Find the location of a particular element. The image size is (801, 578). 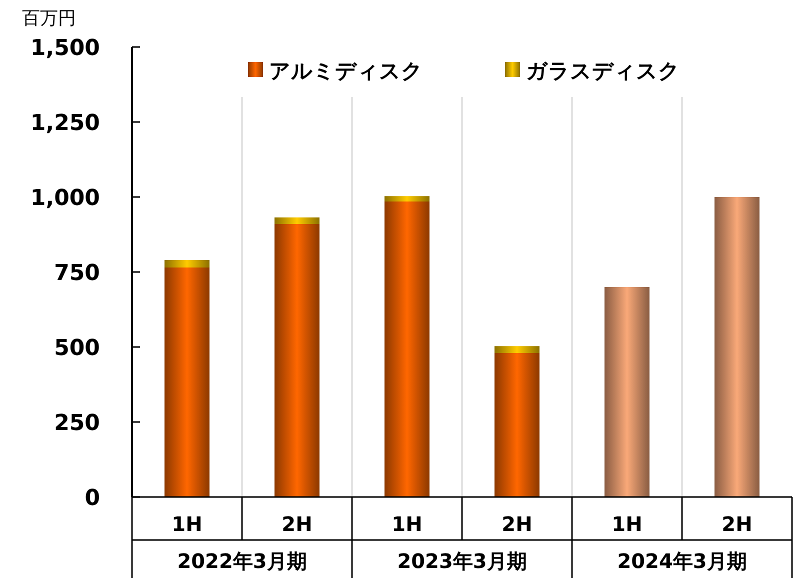

y-tick-label: 250 is located at coordinates (77, 423).